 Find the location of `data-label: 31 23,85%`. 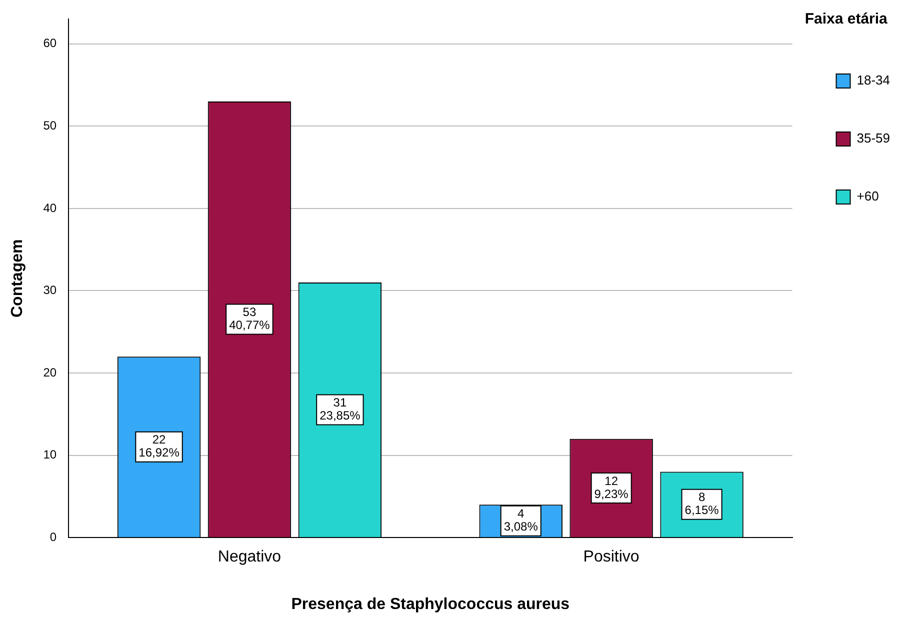

data-label: 31 23,85% is located at coordinates (340, 409).